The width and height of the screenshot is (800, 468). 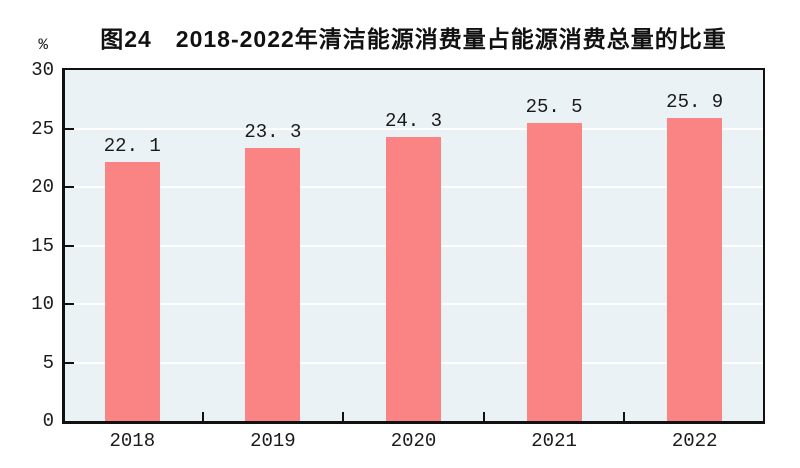 I want to click on y-axis-tick-label: 5, so click(x=48, y=362).